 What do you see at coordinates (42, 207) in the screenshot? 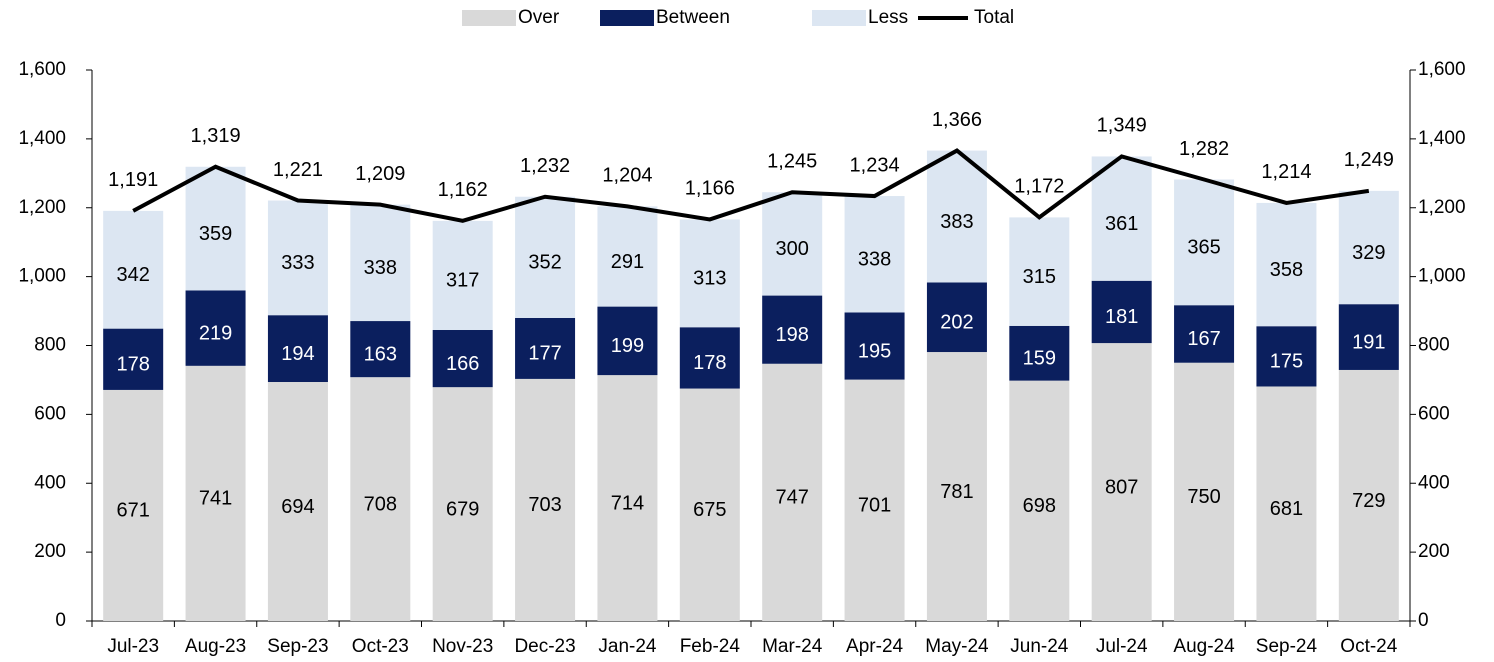
I see `y-tick-label: 1,200` at bounding box center [42, 207].